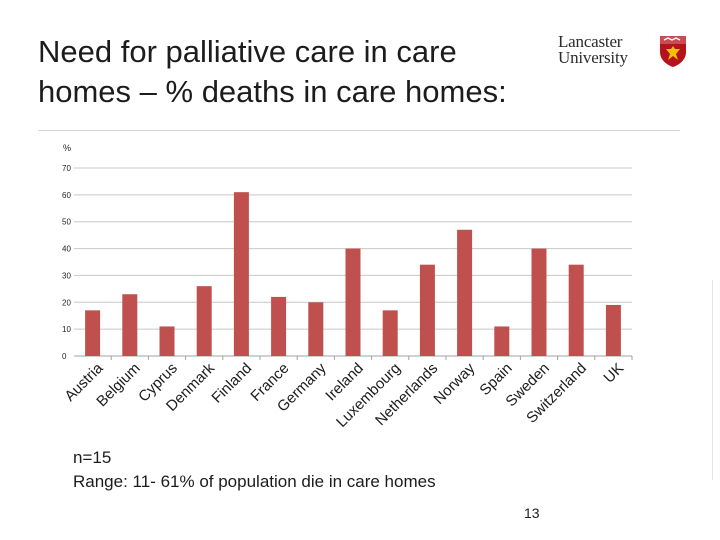  Describe the element at coordinates (64, 356) in the screenshot. I see `y-tick-label: 0` at that location.